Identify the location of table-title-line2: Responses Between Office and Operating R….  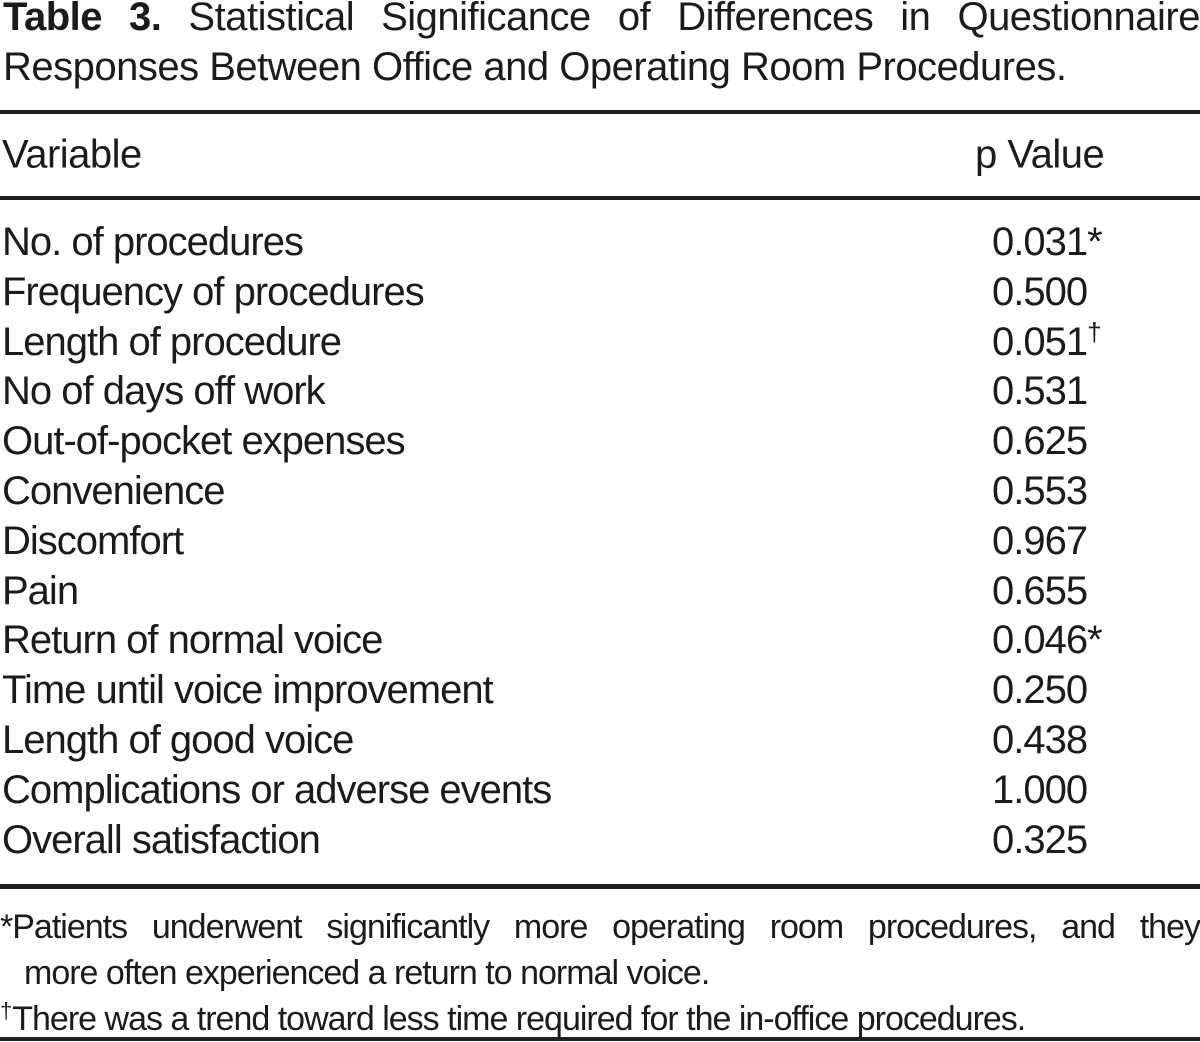
(535, 67).